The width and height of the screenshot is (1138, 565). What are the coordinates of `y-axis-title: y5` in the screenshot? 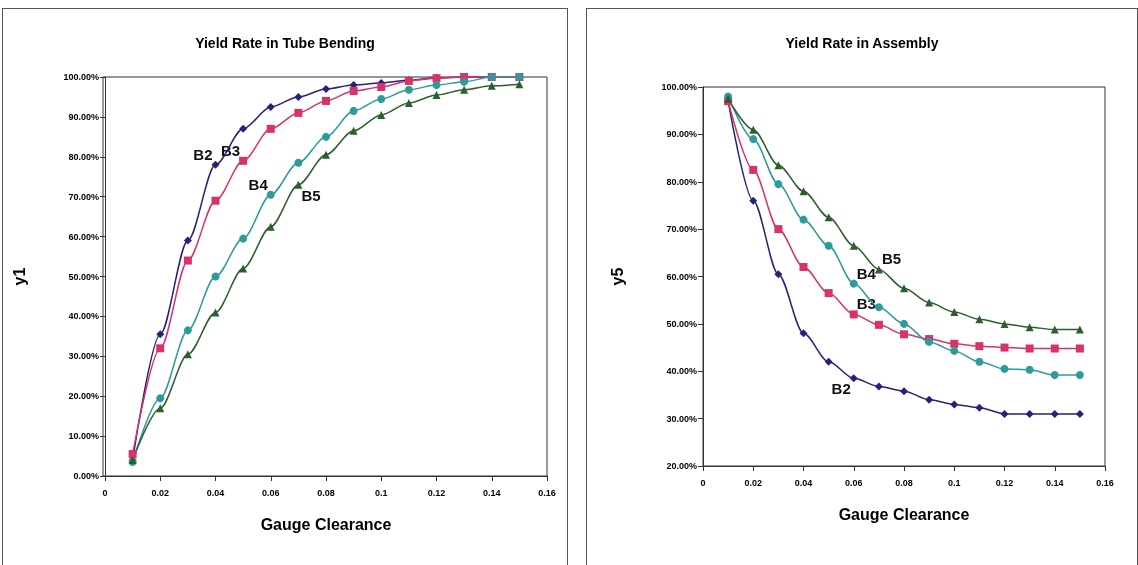 It's located at (617, 276).